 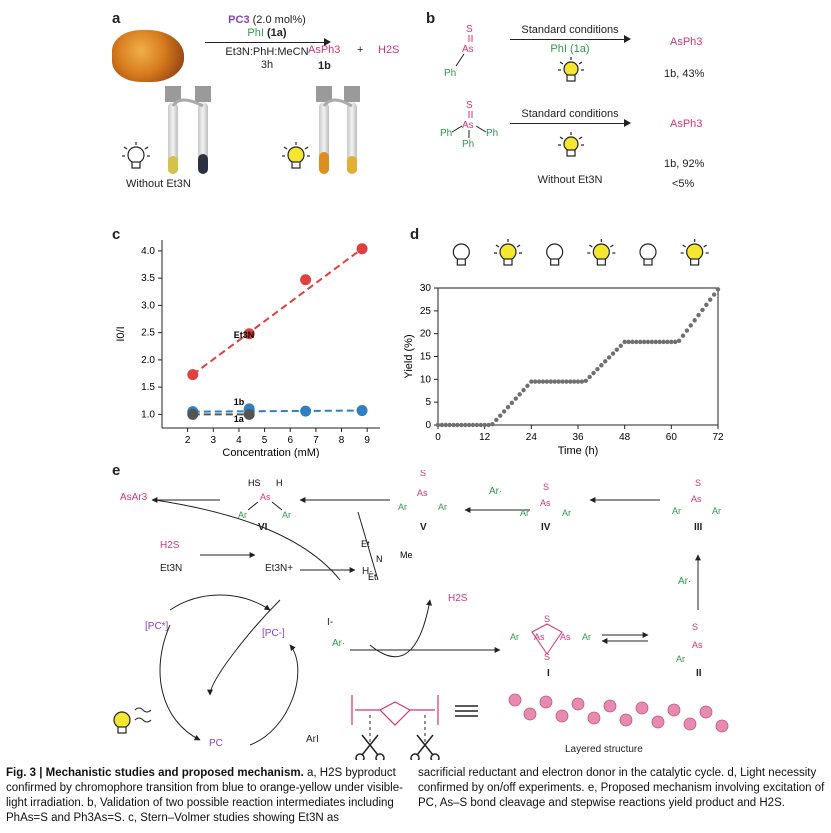 What do you see at coordinates (426, 334) in the screenshot?
I see `y-tick-label: 20` at bounding box center [426, 334].